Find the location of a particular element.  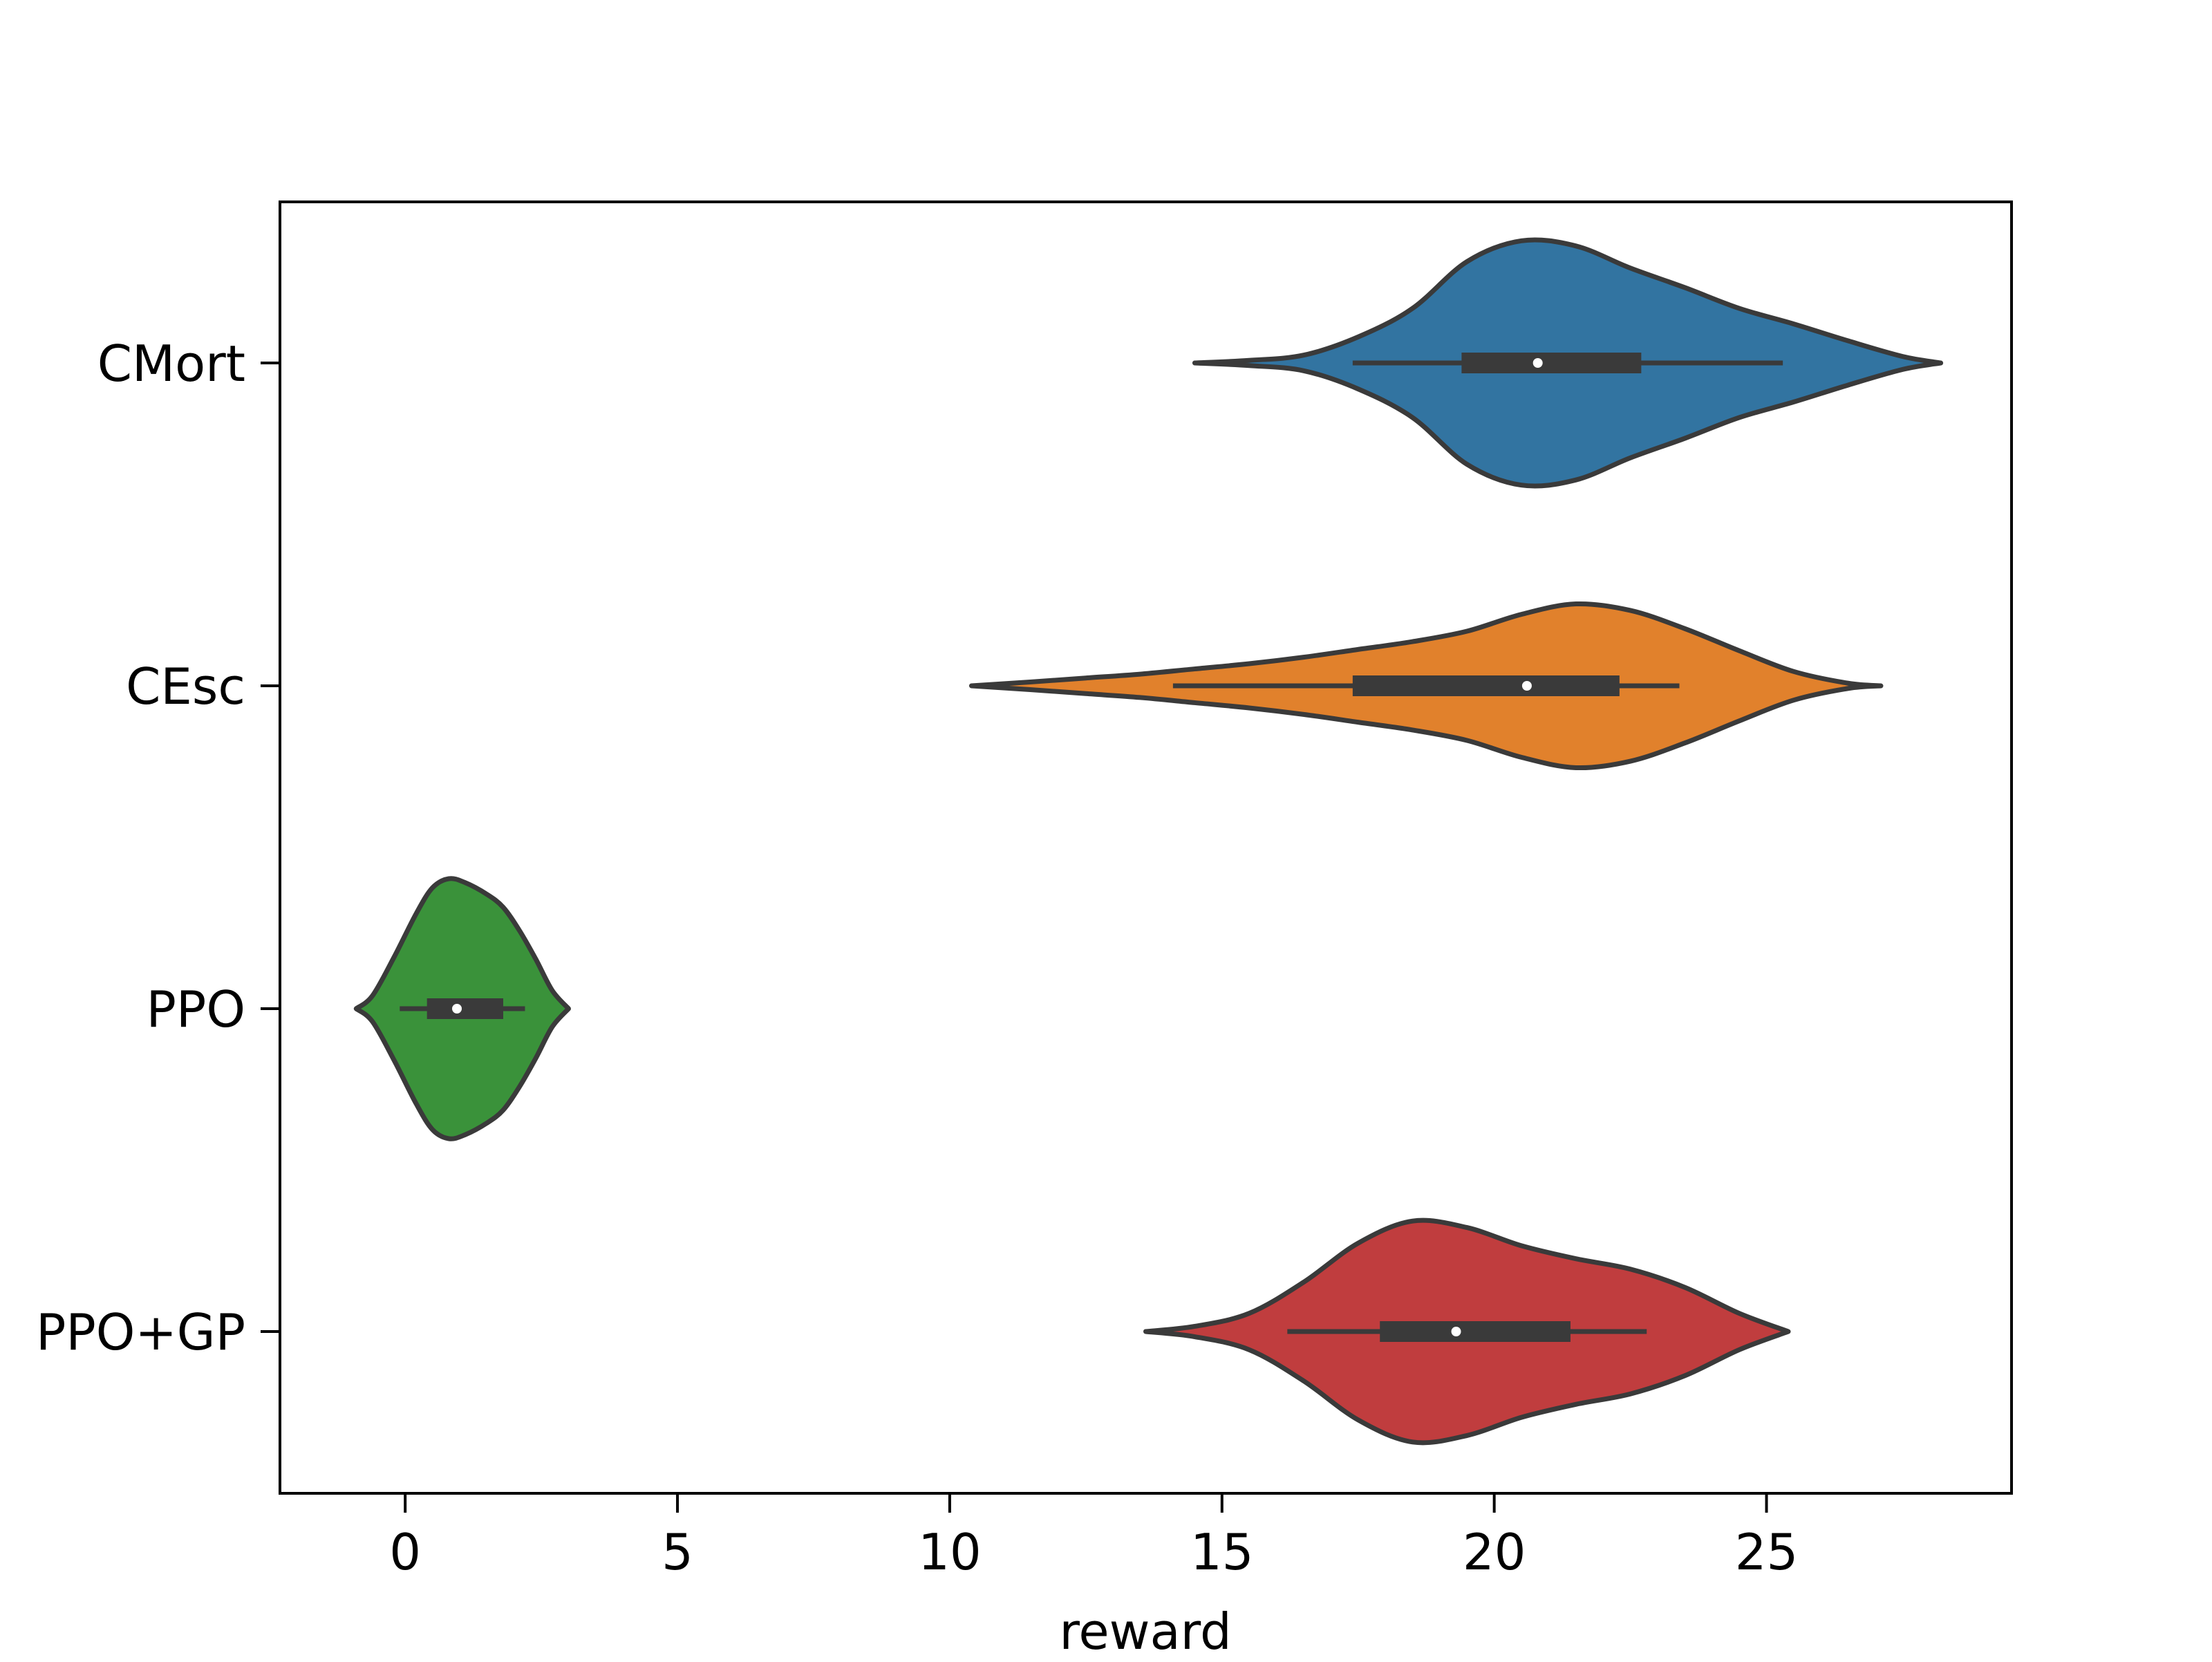

violin-group-ppo is located at coordinates (462, 1009).